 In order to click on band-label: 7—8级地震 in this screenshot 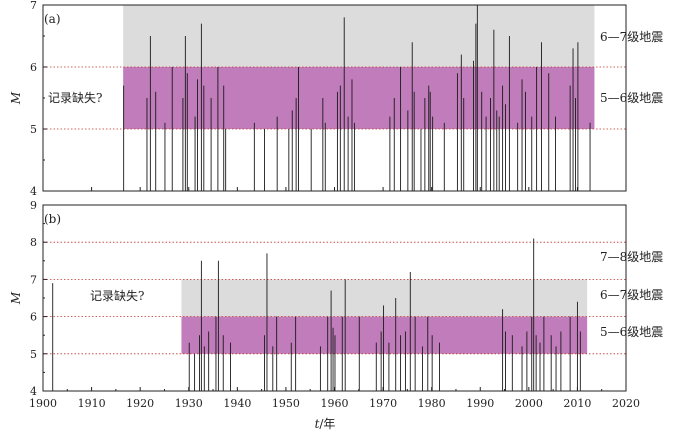, I will do `click(631, 257)`.